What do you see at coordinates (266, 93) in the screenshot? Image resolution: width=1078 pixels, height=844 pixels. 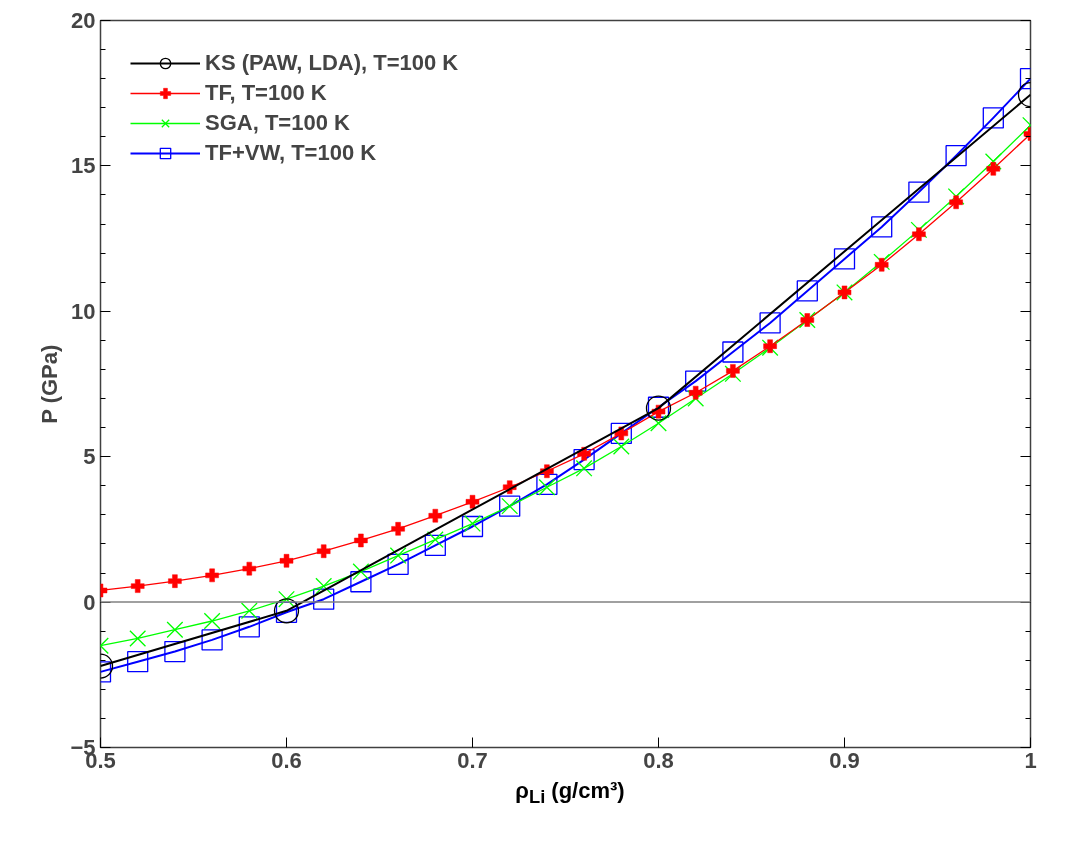 I see `legend-label: TF, T=100 K` at bounding box center [266, 93].